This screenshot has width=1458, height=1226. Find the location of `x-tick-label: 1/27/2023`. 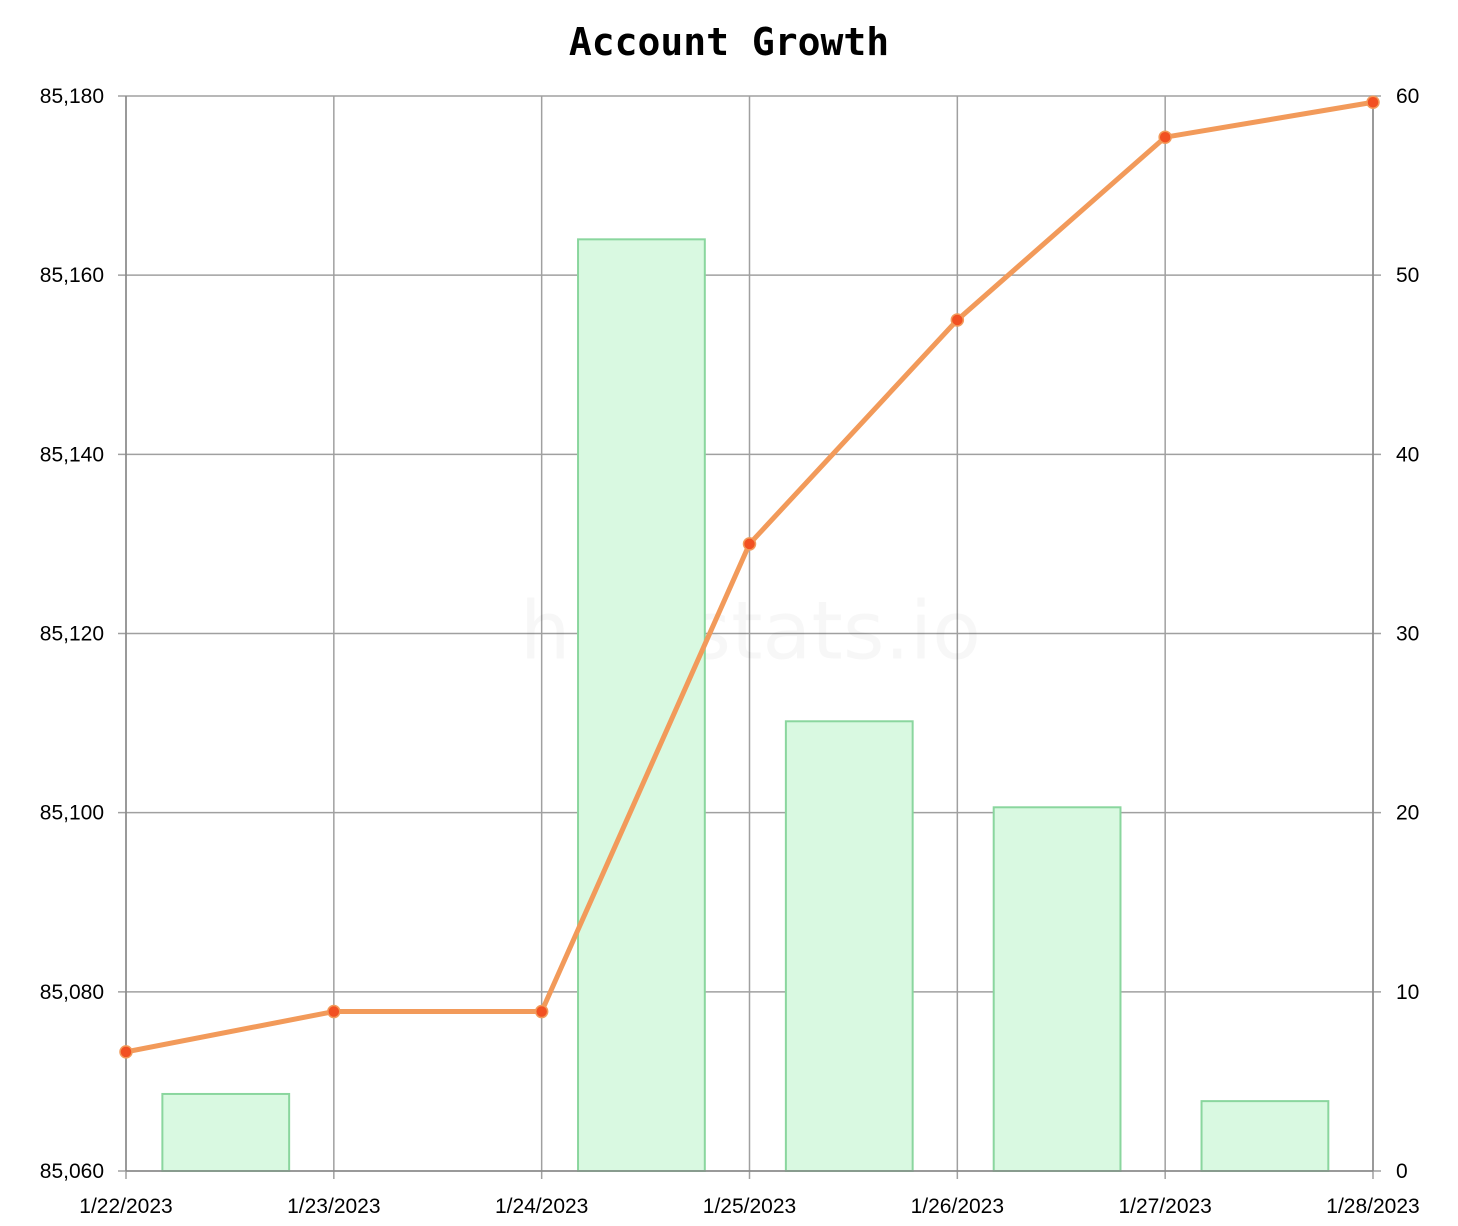

x-tick-label: 1/27/2023 is located at coordinates (1164, 1206).